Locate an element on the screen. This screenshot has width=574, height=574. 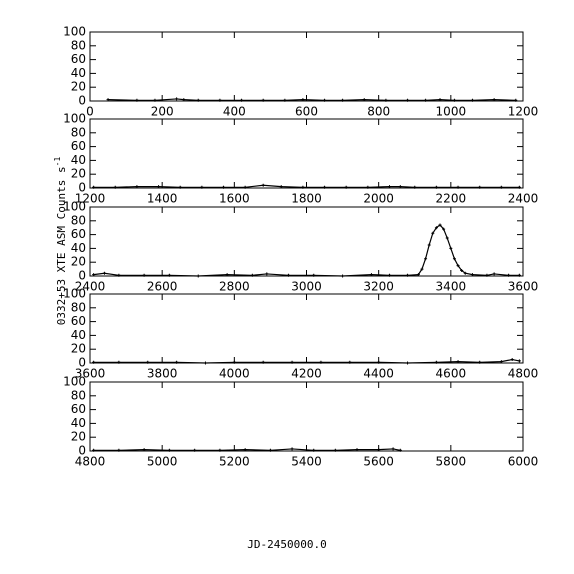
x-tick-label: 1400 is located at coordinates (162, 199).